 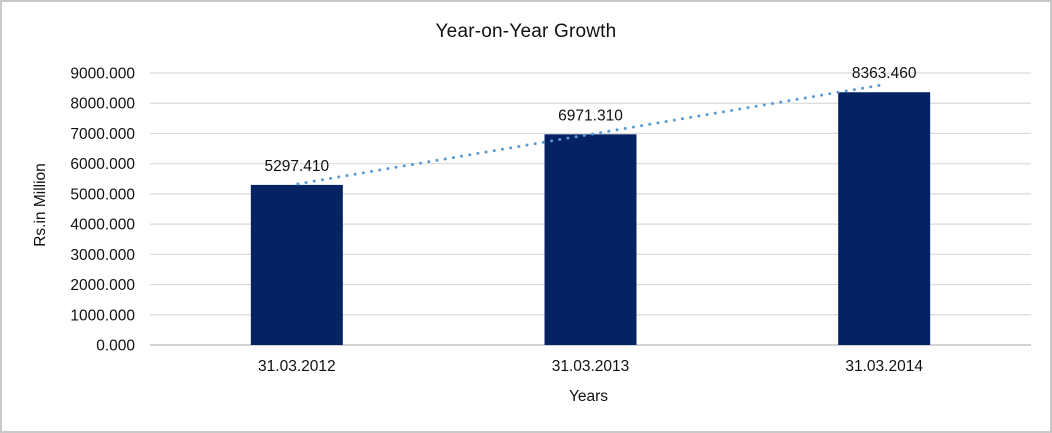 I want to click on x-axis-tick-label: 31.03.2013, so click(x=591, y=366).